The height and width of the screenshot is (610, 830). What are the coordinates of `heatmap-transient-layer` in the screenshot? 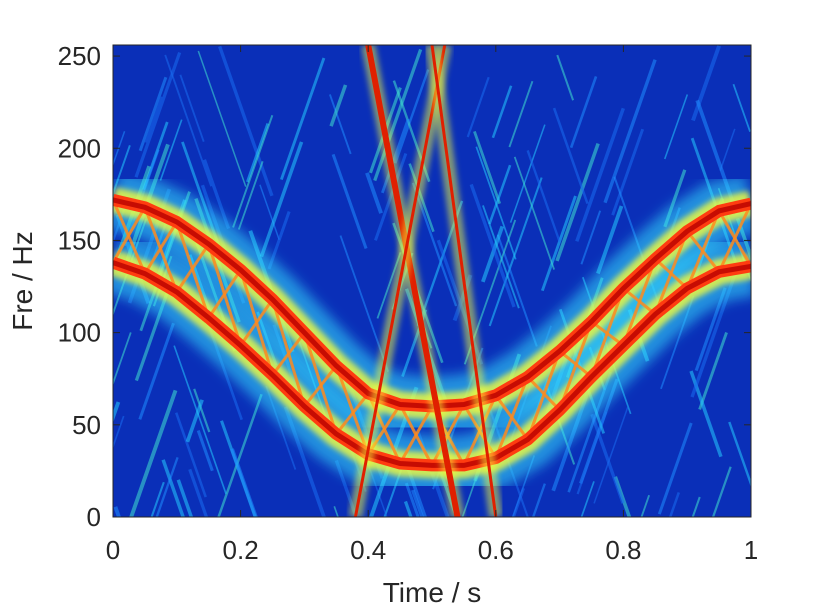 It's located at (425, 281).